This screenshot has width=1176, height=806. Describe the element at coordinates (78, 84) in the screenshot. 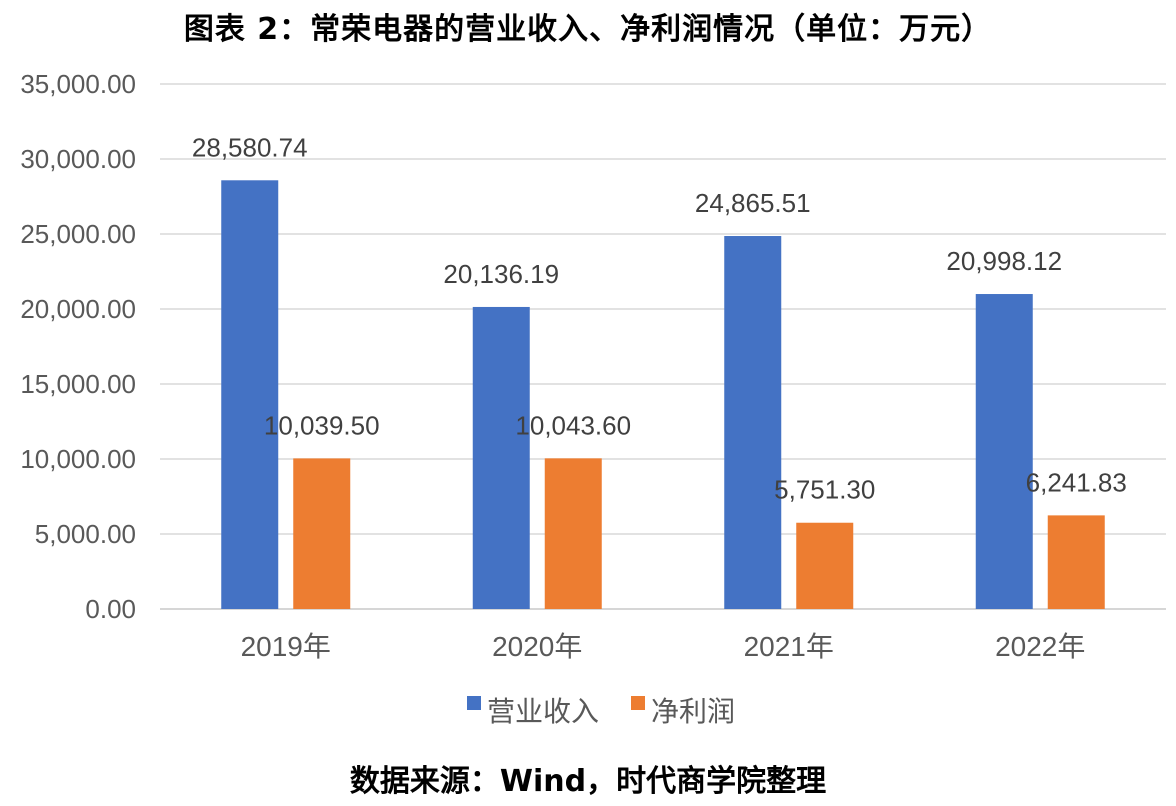

I see `y-tick-label: 35,000.00` at that location.